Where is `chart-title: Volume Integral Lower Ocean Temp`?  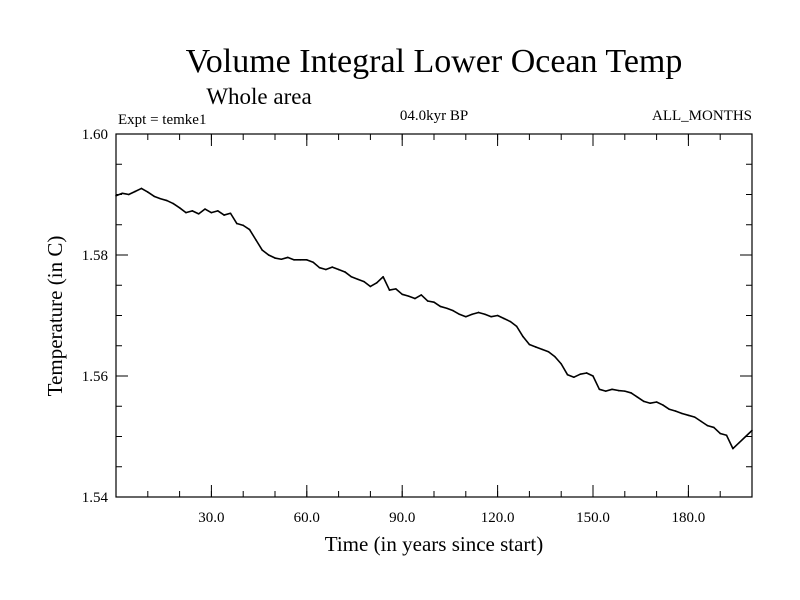 chart-title: Volume Integral Lower Ocean Temp is located at coordinates (434, 61).